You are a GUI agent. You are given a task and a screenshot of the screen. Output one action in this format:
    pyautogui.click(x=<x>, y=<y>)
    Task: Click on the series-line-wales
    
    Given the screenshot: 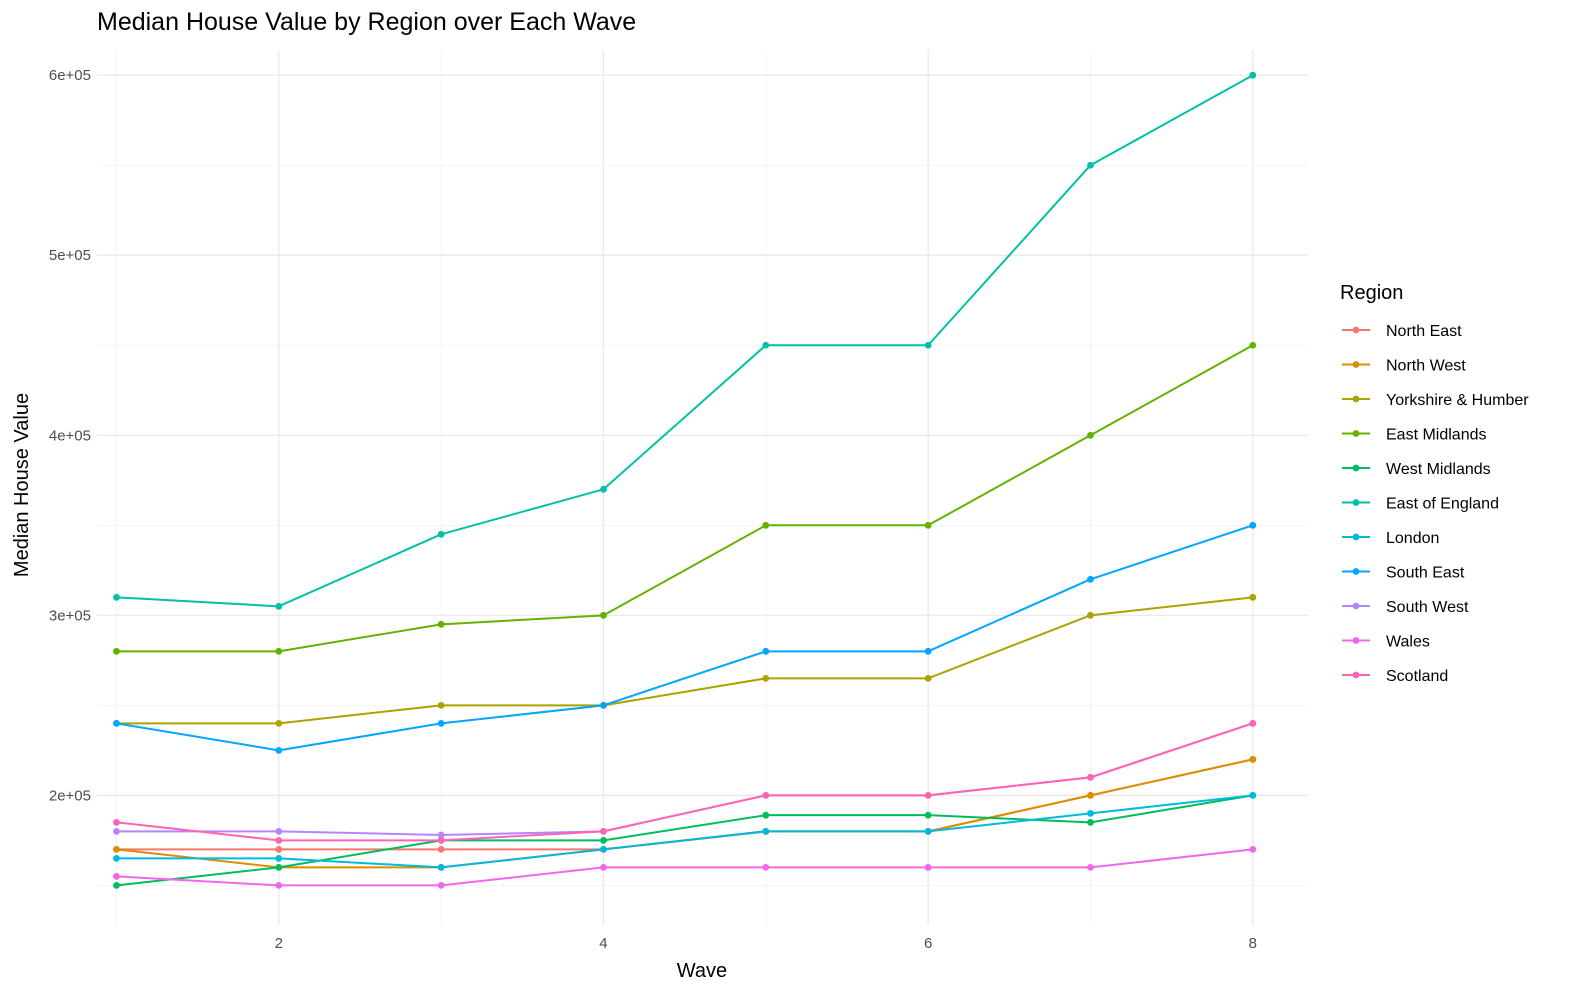 What is the action you would take?
    pyautogui.click(x=684, y=867)
    